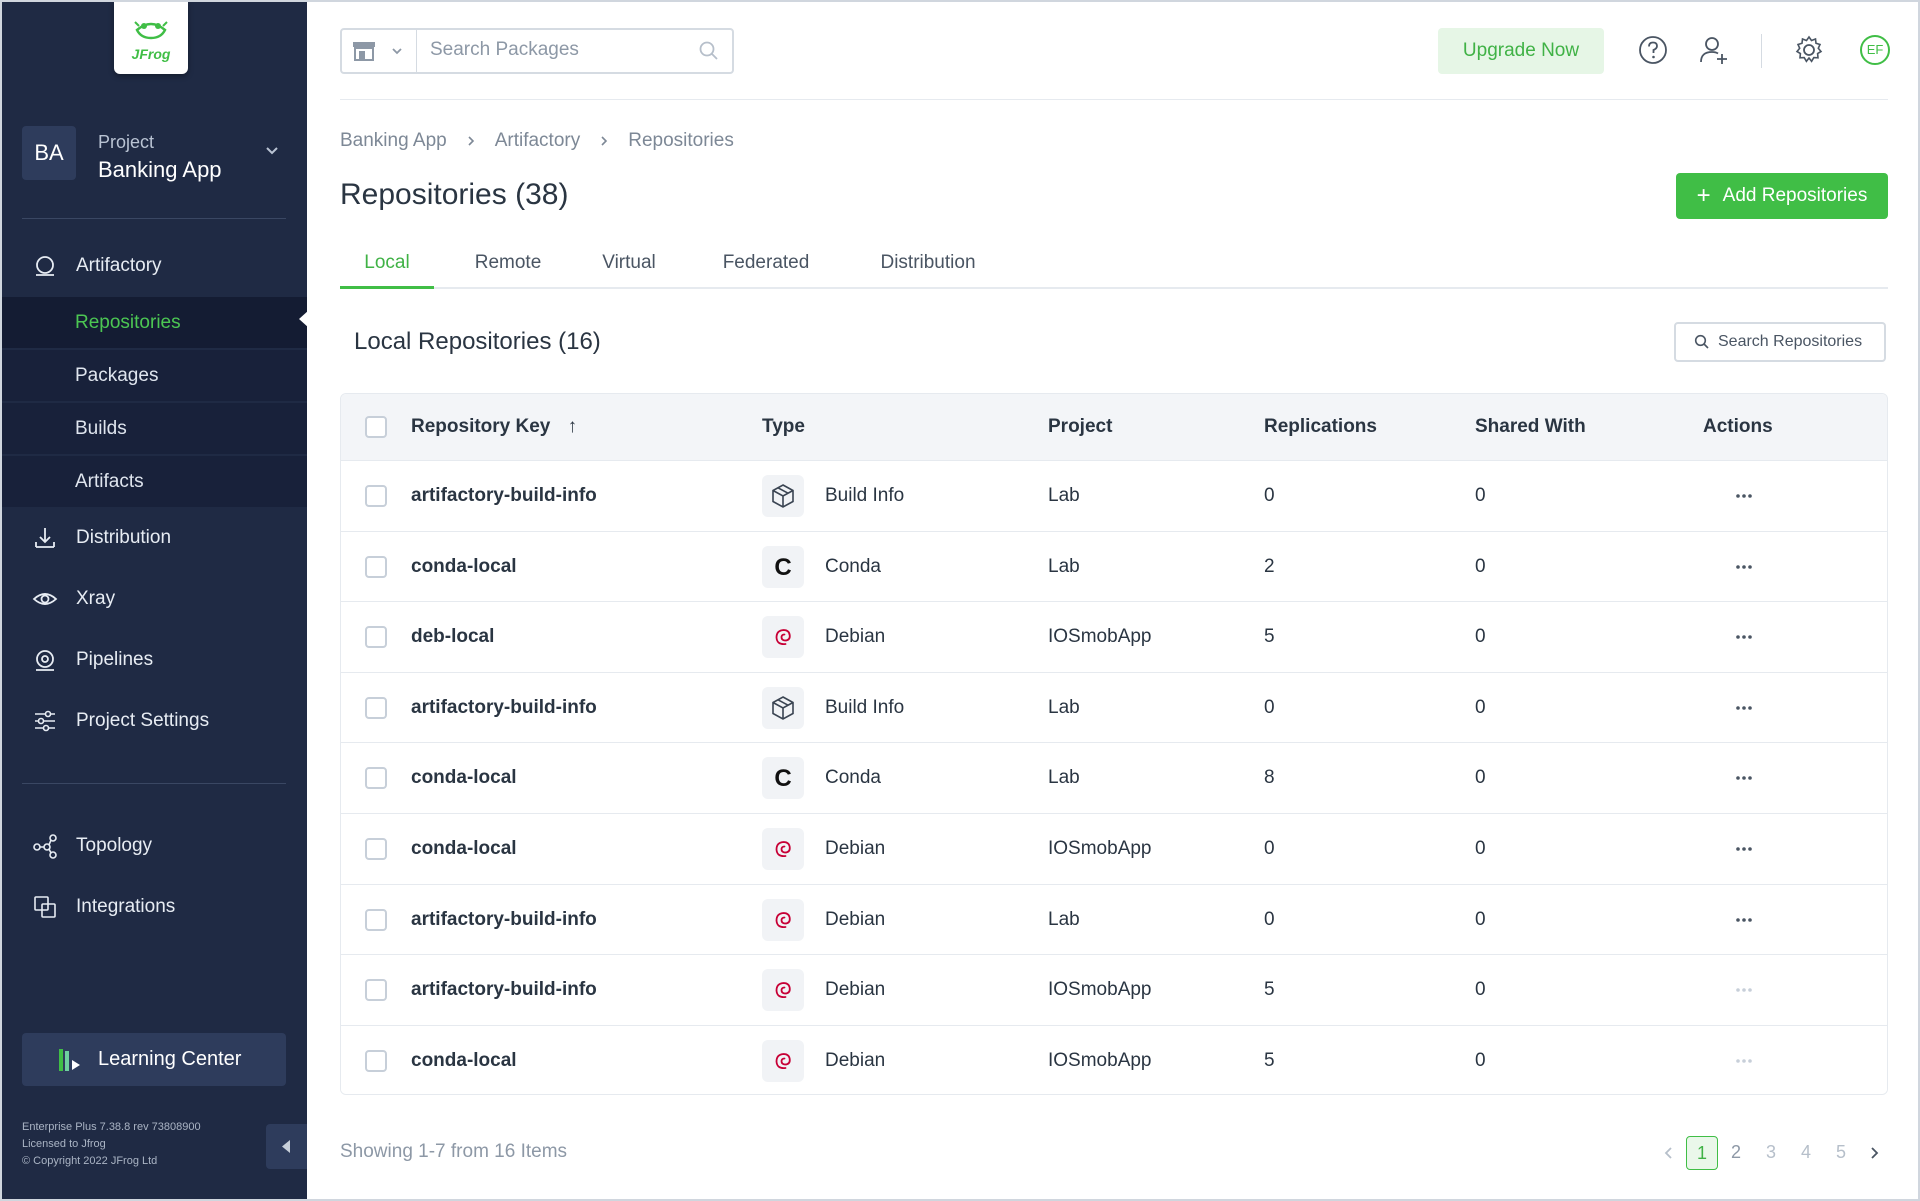 Image resolution: width=1920 pixels, height=1201 pixels. What do you see at coordinates (154, 907) in the screenshot?
I see `nav-item-integrations: Integrations` at bounding box center [154, 907].